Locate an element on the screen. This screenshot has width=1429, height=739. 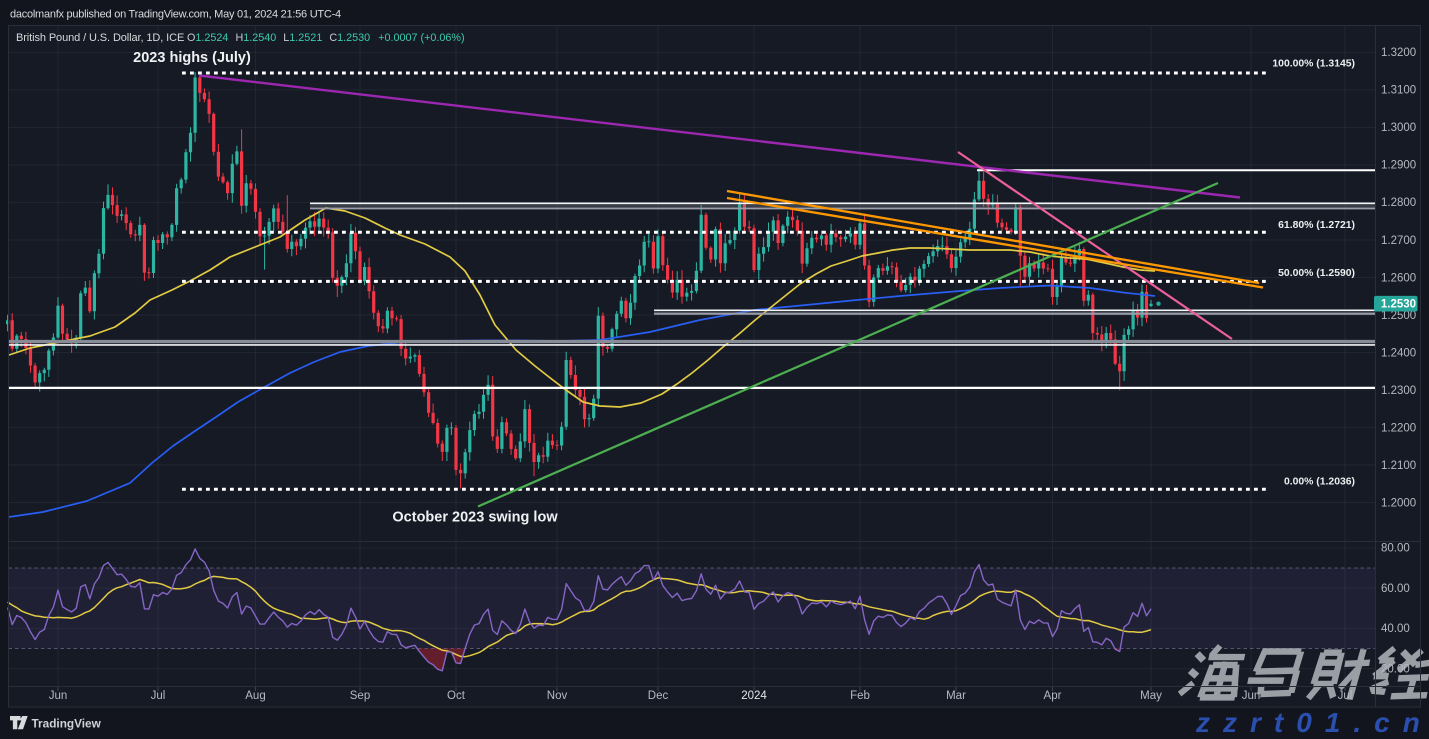
svg-text: 40.00 is located at coordinates (1395, 629).